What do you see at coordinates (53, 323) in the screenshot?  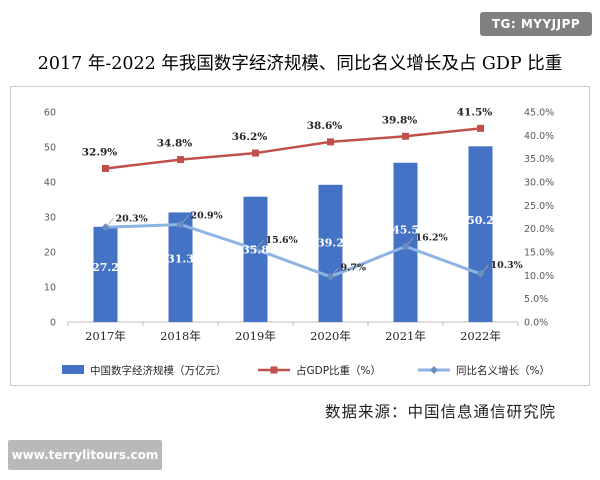 I see `left-axis-tick-label: 0` at bounding box center [53, 323].